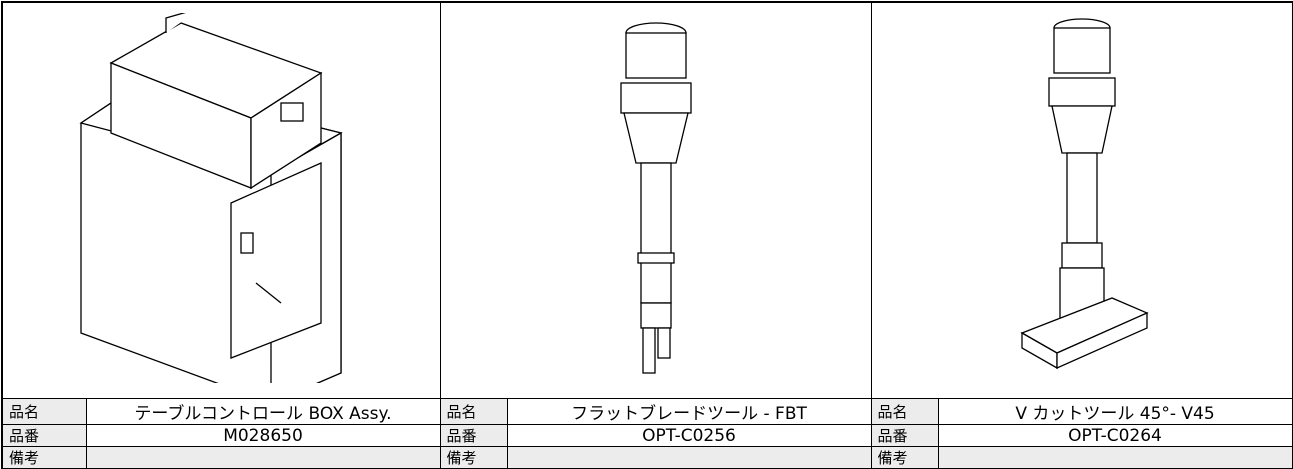  I want to click on flat-blade-tool-drawing, so click(655, 198).